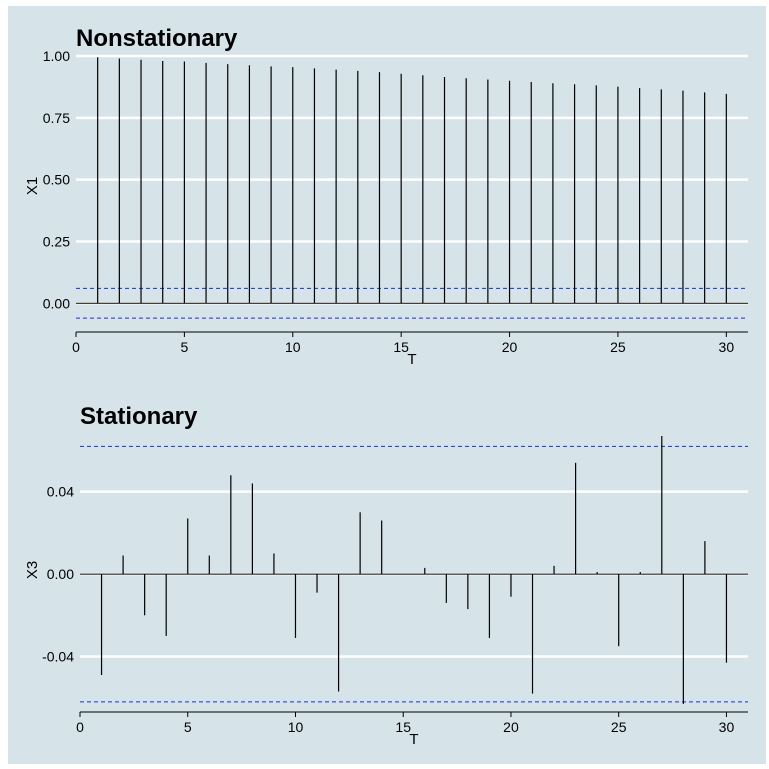 Image resolution: width=769 pixels, height=769 pixels. What do you see at coordinates (511, 727) in the screenshot?
I see `stationary-x-tick-label: 20` at bounding box center [511, 727].